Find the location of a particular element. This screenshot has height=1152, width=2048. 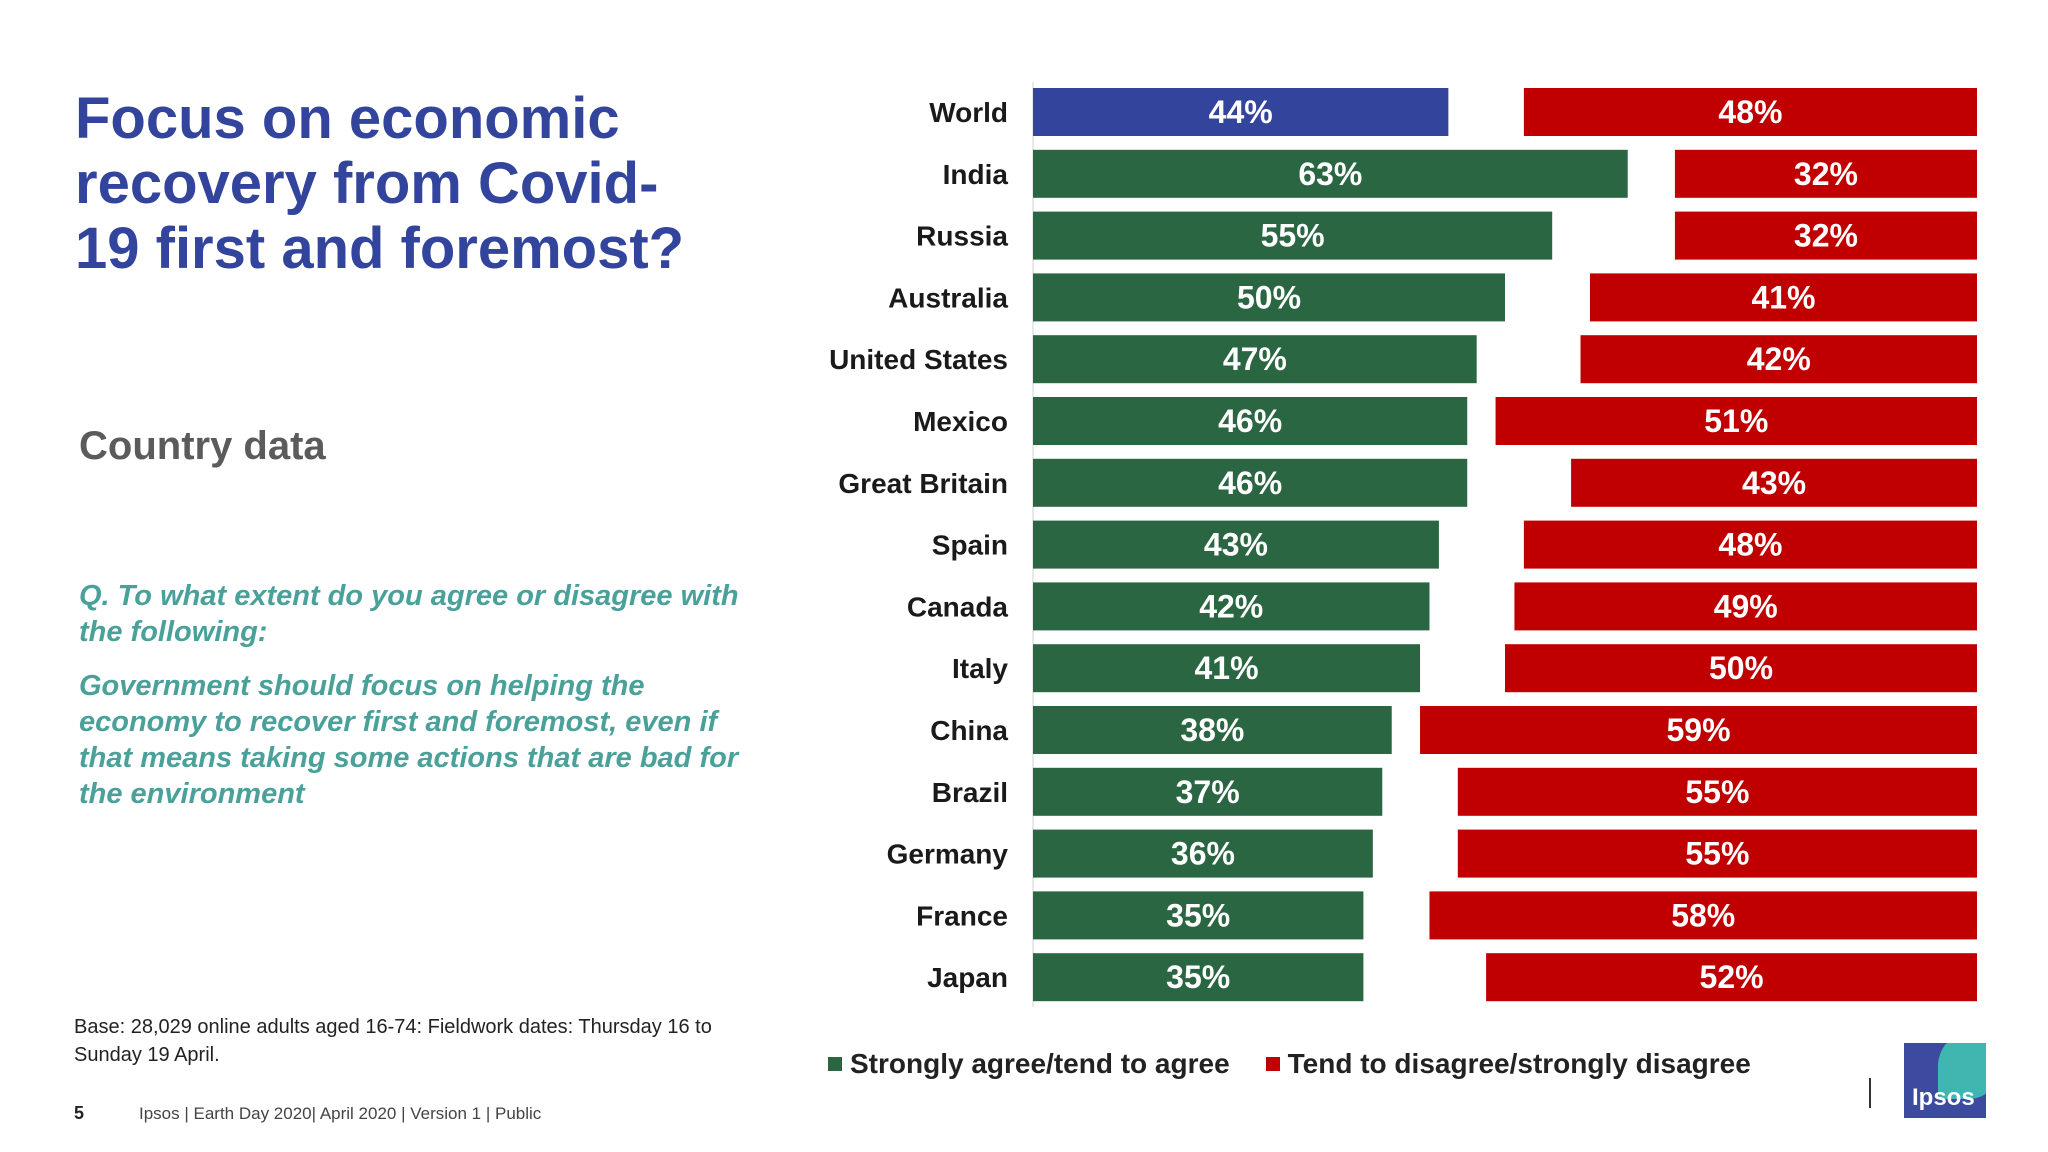

bar-disagree-value-label: 52% is located at coordinates (1732, 977).